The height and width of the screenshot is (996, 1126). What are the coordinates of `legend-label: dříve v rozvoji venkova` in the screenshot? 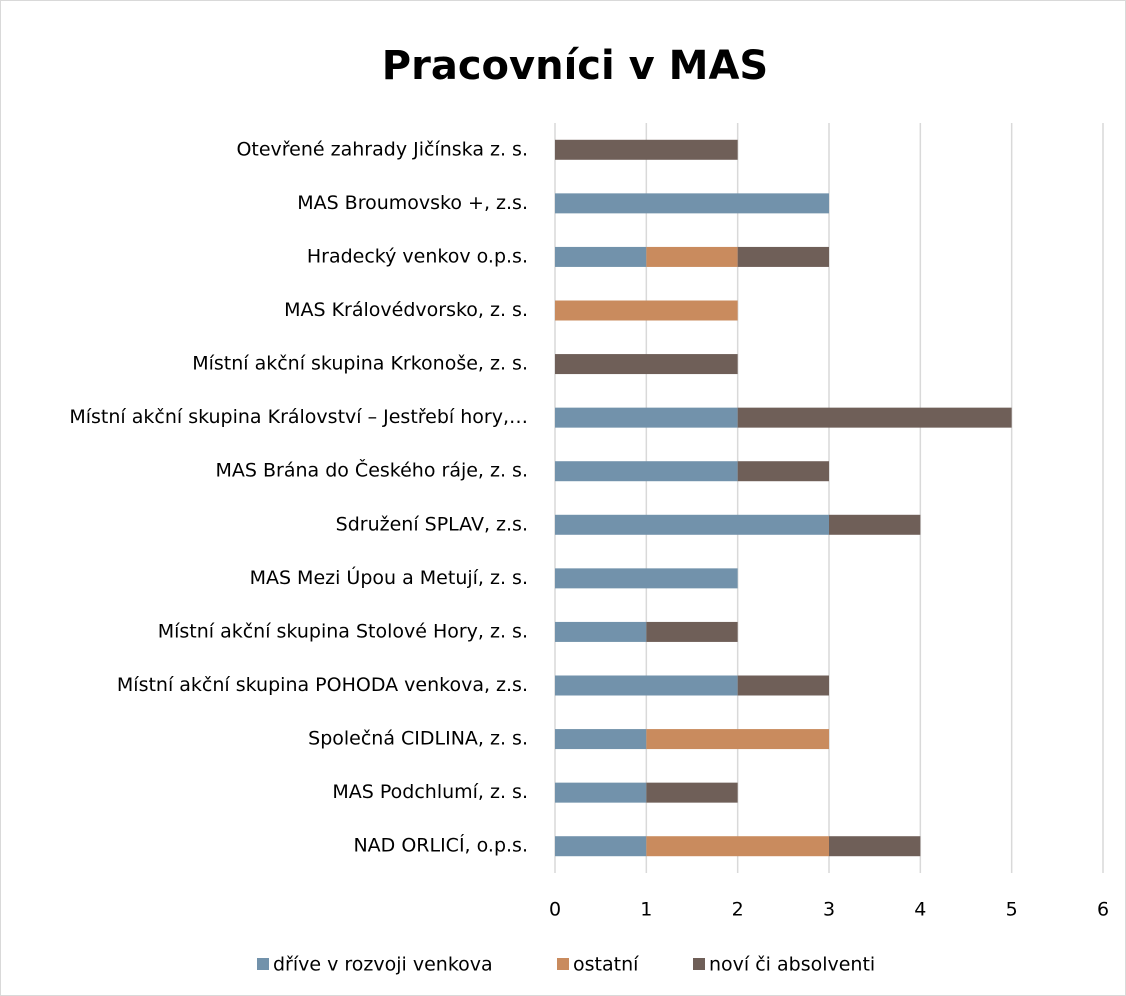 It's located at (383, 965).